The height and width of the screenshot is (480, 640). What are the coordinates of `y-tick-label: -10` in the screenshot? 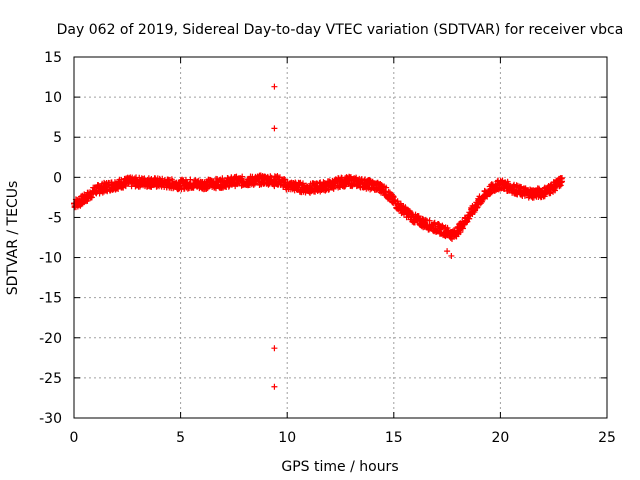 It's located at (50, 259).